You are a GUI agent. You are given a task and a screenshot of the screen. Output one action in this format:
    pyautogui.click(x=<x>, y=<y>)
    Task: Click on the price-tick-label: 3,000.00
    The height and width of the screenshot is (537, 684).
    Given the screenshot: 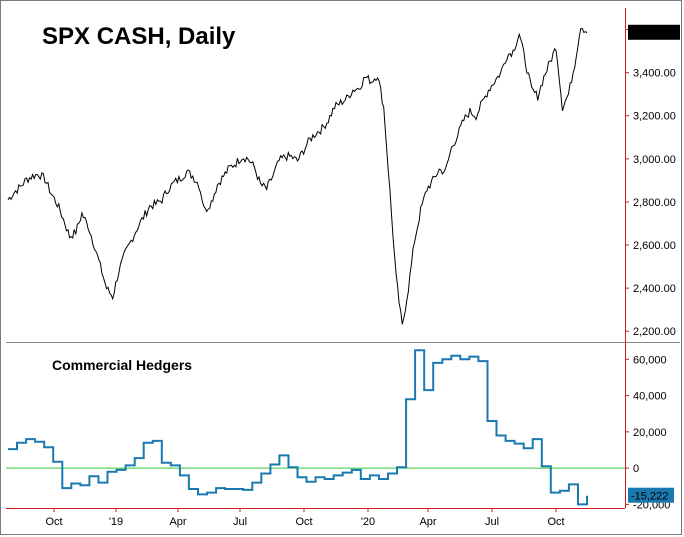 What is the action you would take?
    pyautogui.click(x=654, y=160)
    